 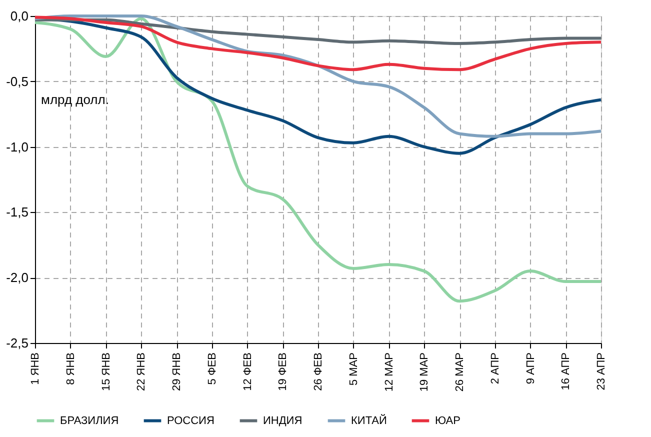 What do you see at coordinates (566, 371) in the screenshot?
I see `x-tick-label: 16 АПР` at bounding box center [566, 371].